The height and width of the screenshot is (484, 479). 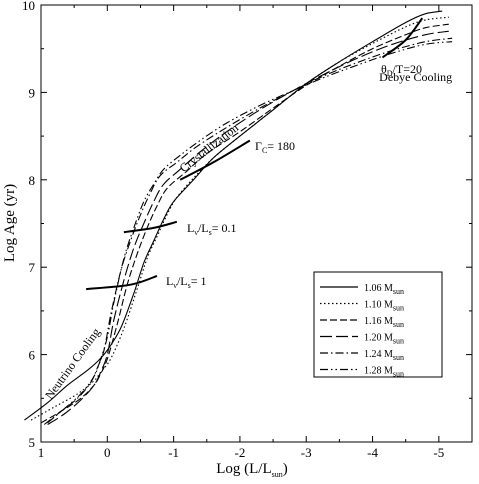 What do you see at coordinates (240, 452) in the screenshot?
I see `x-tick-label: -2` at bounding box center [240, 452].